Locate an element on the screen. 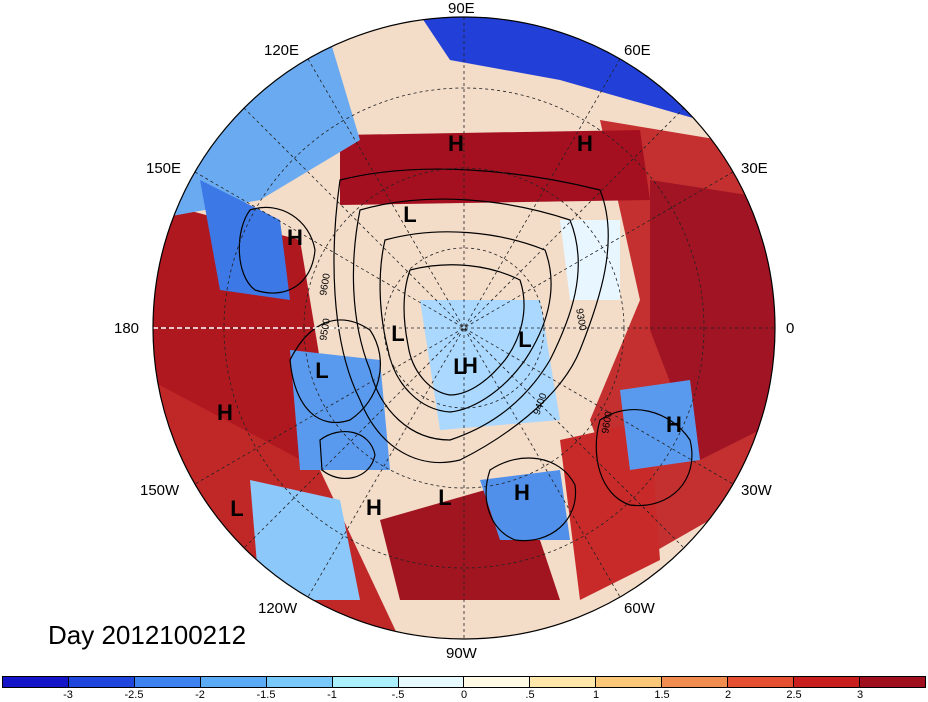 This screenshot has height=702, width=928. colorbar-tick-label: .5 is located at coordinates (530, 695).